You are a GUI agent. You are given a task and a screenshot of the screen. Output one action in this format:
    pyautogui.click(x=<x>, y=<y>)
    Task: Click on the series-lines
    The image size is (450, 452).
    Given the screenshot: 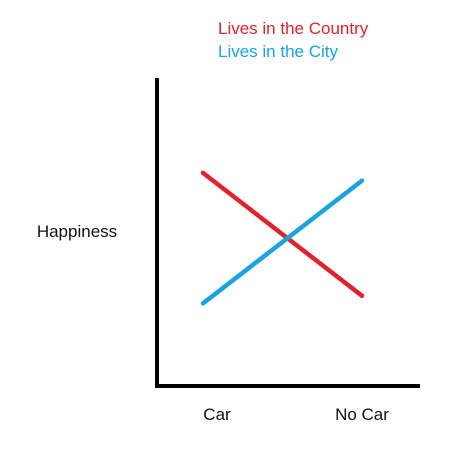 What is the action you would take?
    pyautogui.click(x=282, y=238)
    